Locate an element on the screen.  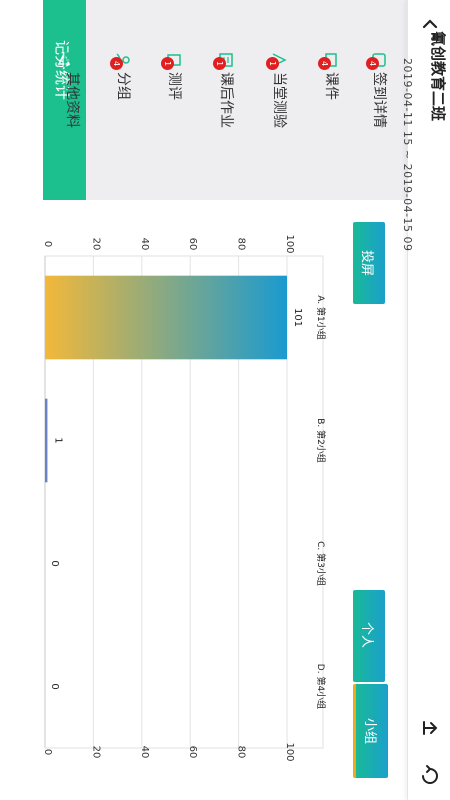
tab-group-label: 小组 is located at coordinates (369, 730).